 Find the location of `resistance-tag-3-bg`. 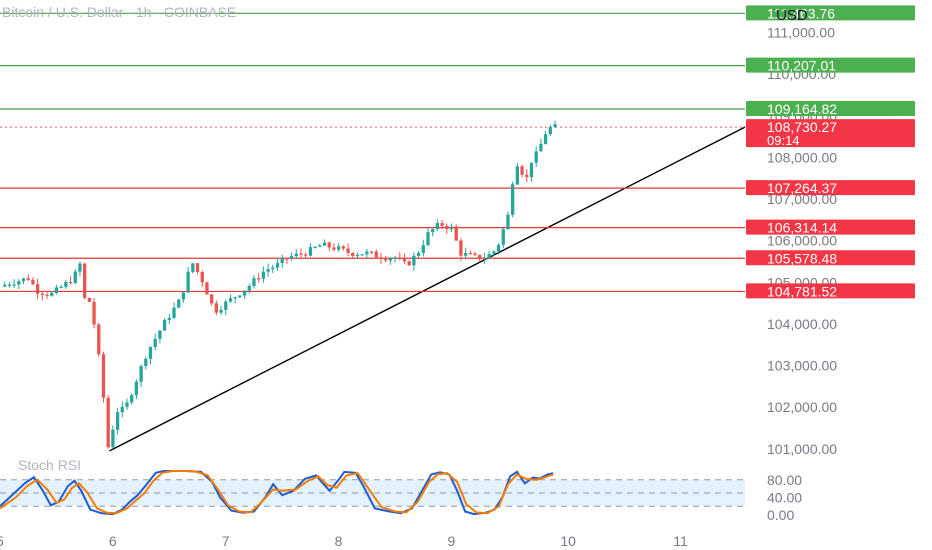

resistance-tag-3-bg is located at coordinates (830, 108).